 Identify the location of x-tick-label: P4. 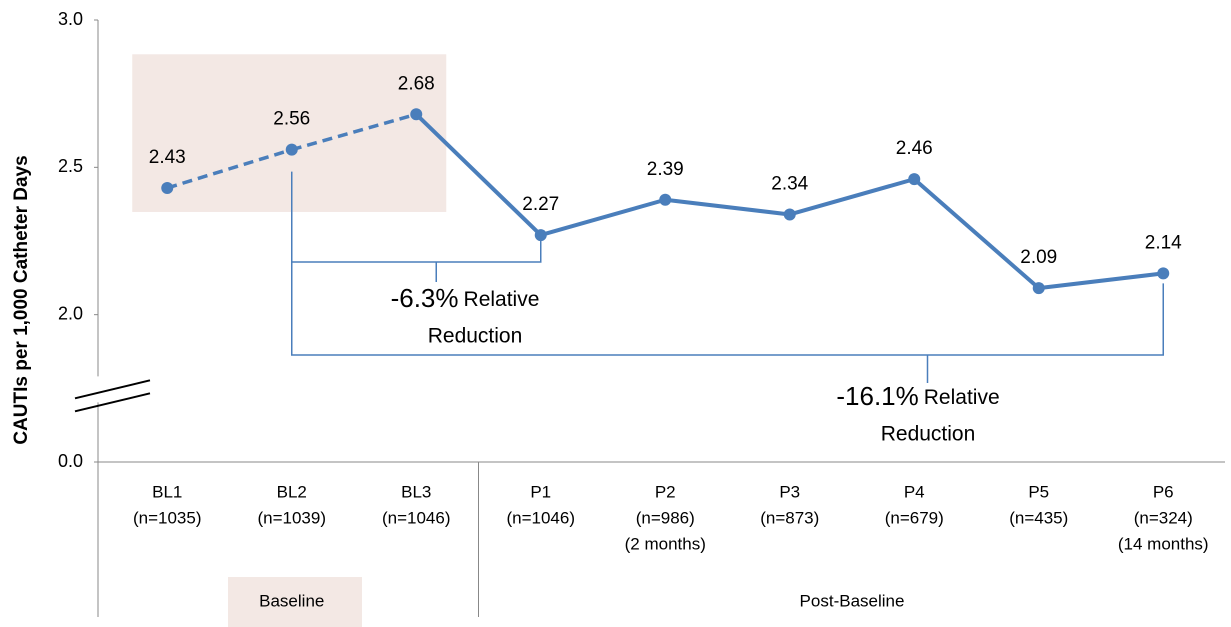
(914, 491).